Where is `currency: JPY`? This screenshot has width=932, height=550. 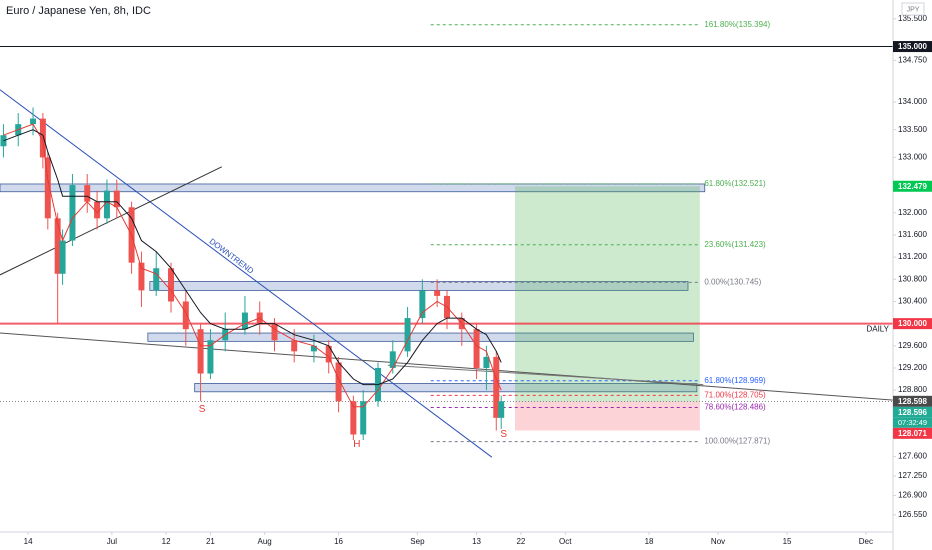
currency: JPY is located at coordinates (913, 9).